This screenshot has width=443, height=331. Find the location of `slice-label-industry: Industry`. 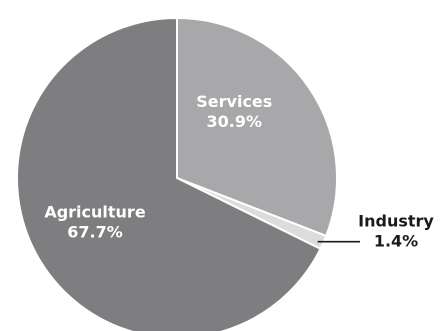

slice-label-industry: Industry is located at coordinates (396, 221).